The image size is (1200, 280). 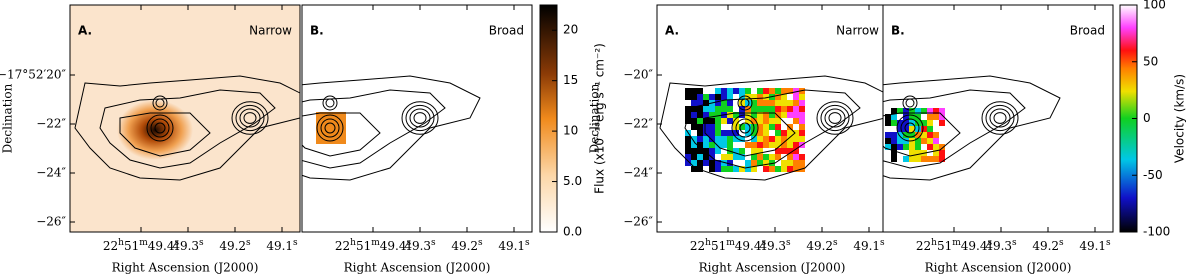 What do you see at coordinates (317, 31) in the screenshot?
I see `panel-letter: B.` at bounding box center [317, 31].